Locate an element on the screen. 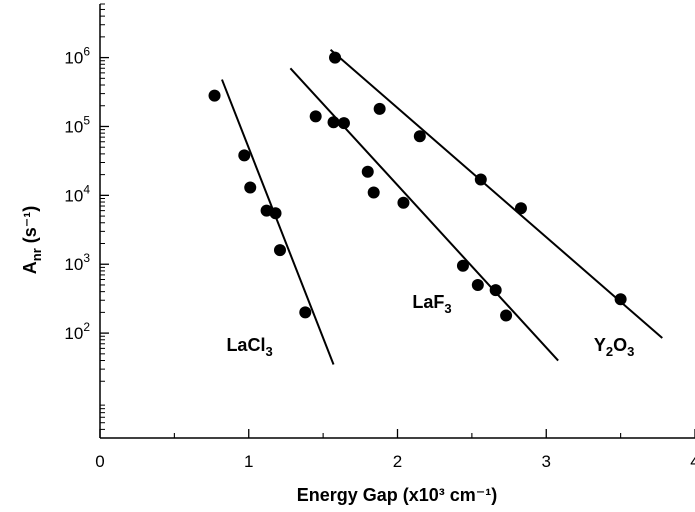 The width and height of the screenshot is (695, 512). series-label-2: Y2O3 is located at coordinates (614, 347).